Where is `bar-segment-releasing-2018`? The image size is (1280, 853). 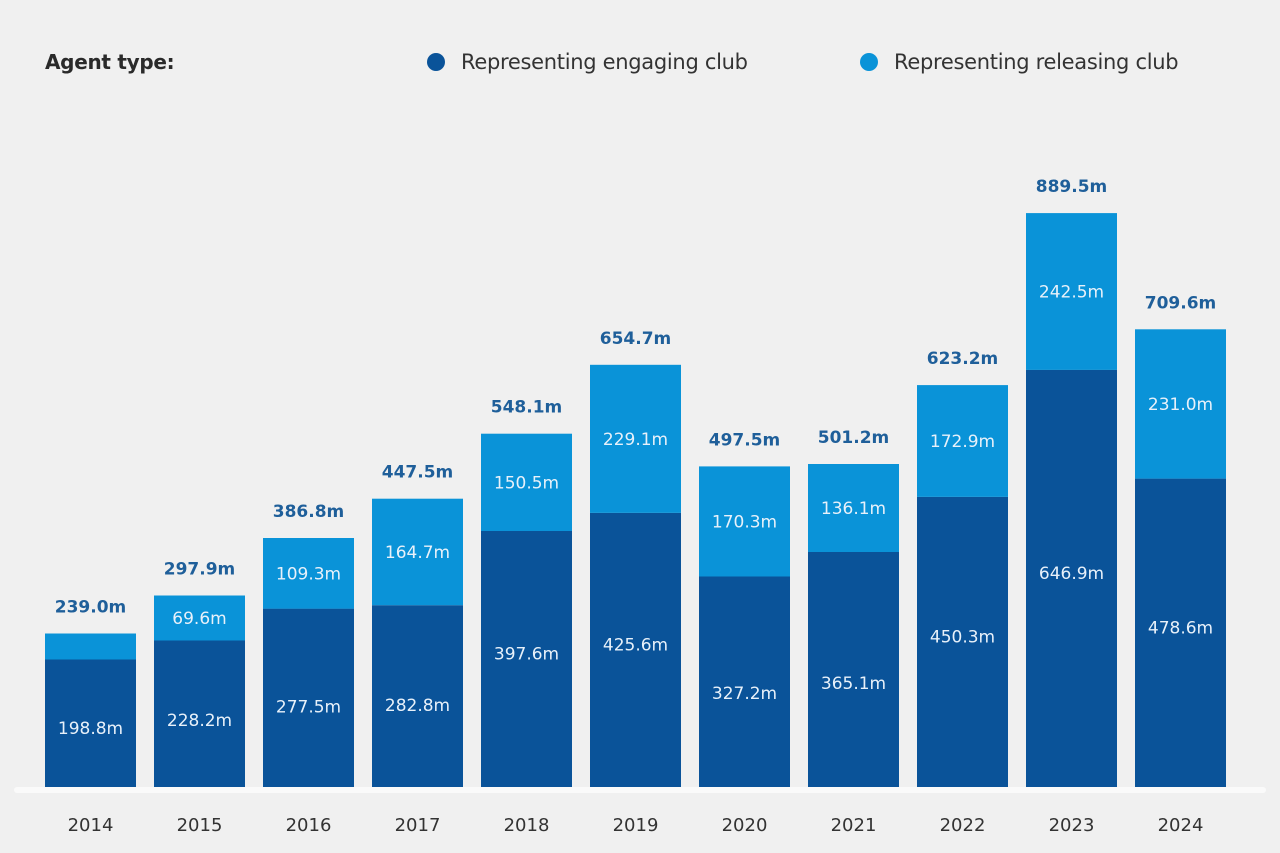
bar-segment-releasing-2018 is located at coordinates (526, 482).